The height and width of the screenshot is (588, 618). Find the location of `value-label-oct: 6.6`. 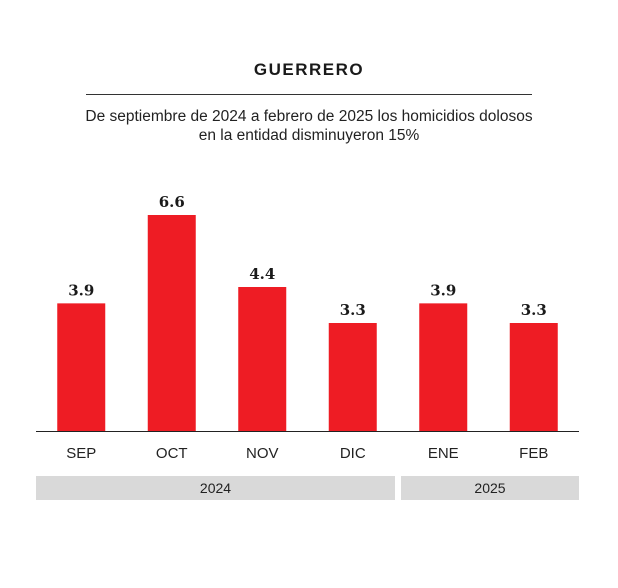

value-label-oct: 6.6 is located at coordinates (172, 202).